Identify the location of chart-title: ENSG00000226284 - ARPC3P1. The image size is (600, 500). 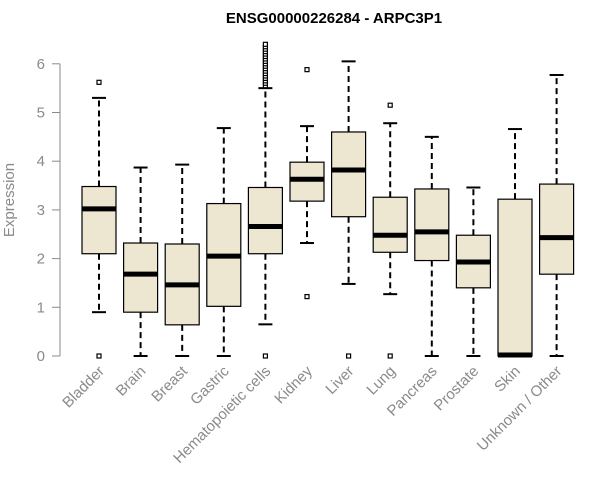
(334, 18).